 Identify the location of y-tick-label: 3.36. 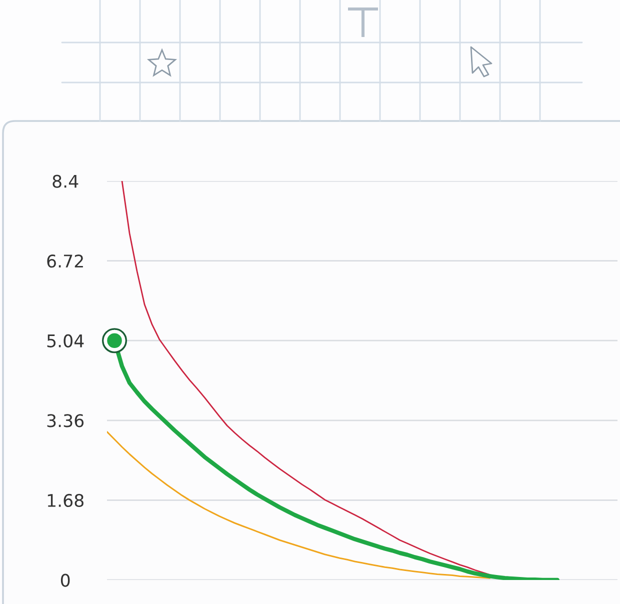
(65, 421).